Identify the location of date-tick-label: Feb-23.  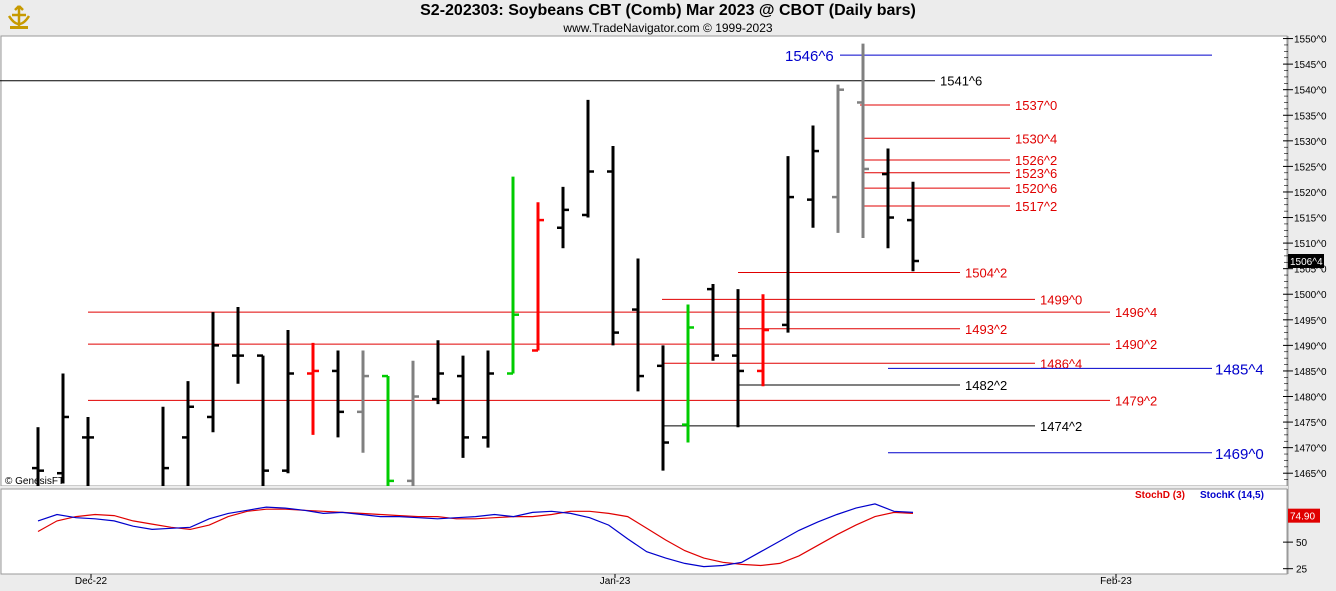
(1116, 581).